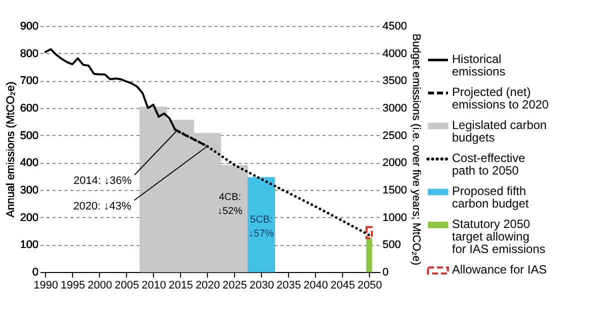 The width and height of the screenshot is (594, 320). What do you see at coordinates (102, 206) in the screenshot?
I see `annotation: 2020: ↓43%` at bounding box center [102, 206].